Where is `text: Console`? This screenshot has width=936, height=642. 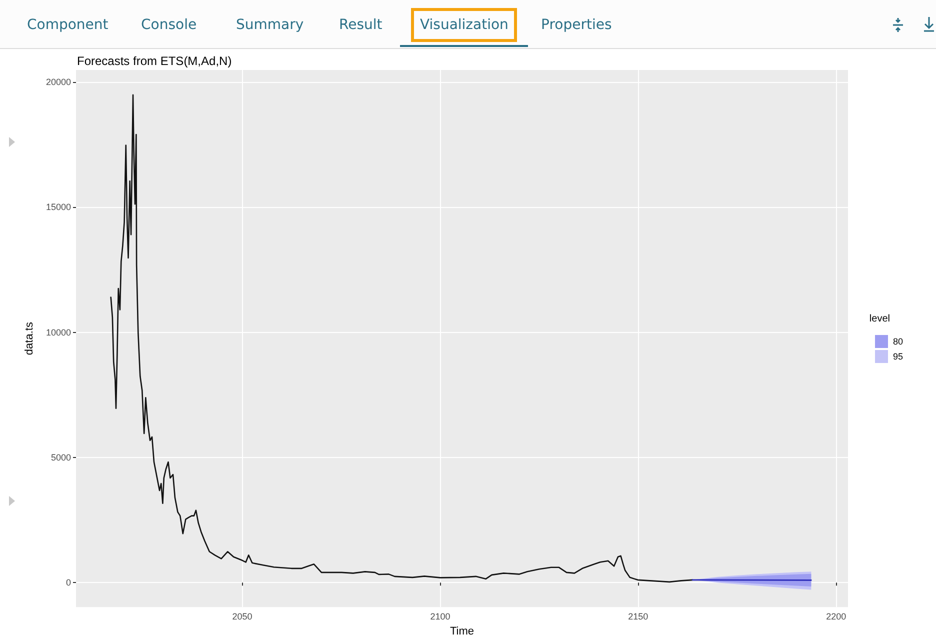 text: Console is located at coordinates (169, 25).